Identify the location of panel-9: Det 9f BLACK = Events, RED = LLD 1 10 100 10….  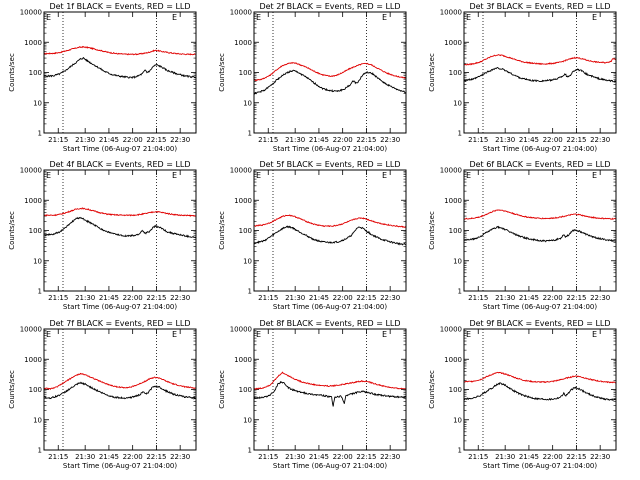
(522, 394).